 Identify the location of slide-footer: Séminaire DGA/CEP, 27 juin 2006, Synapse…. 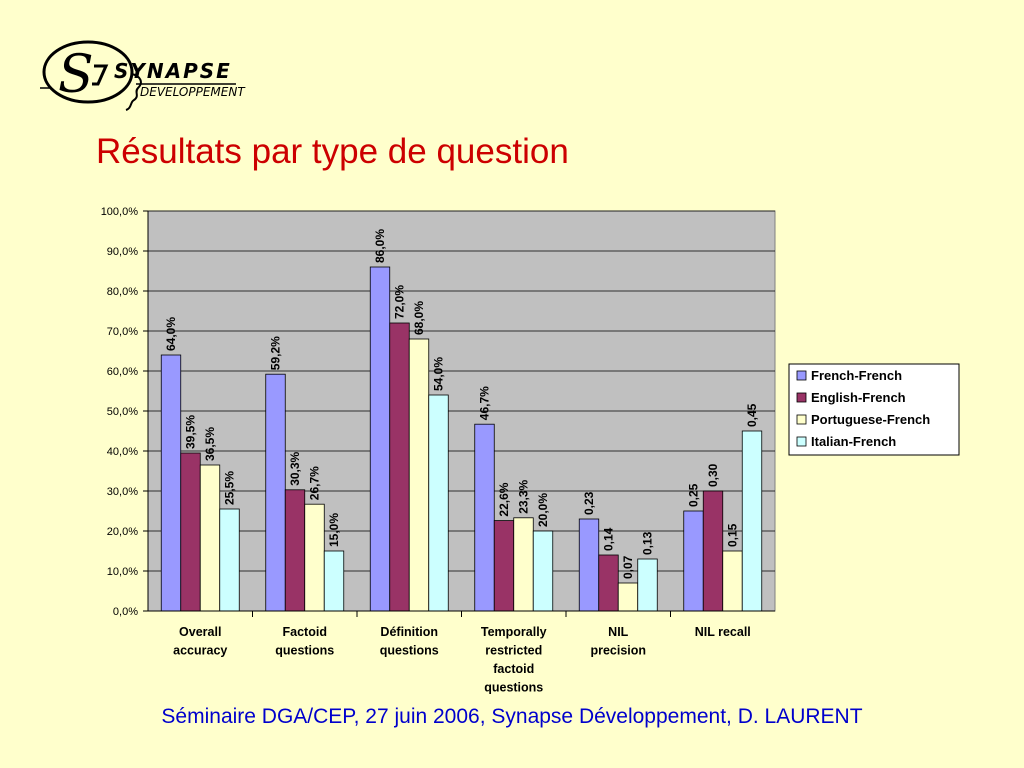
(512, 716).